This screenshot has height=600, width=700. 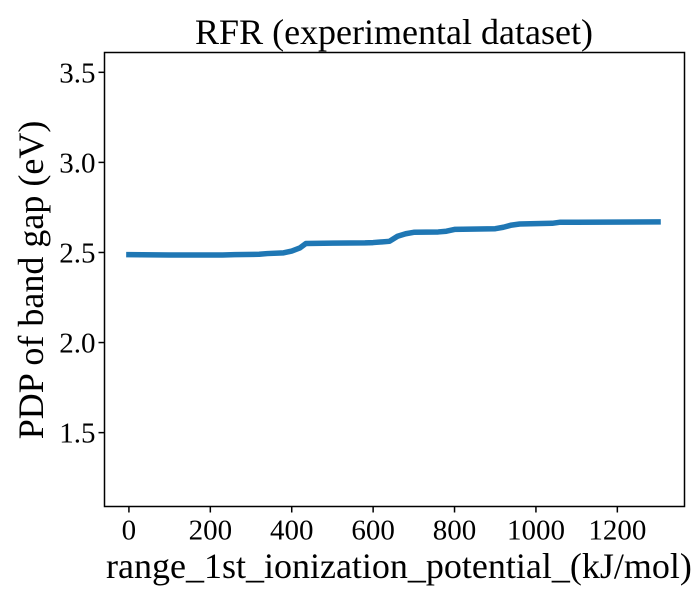 I want to click on x-tick-label: 800, so click(x=455, y=531).